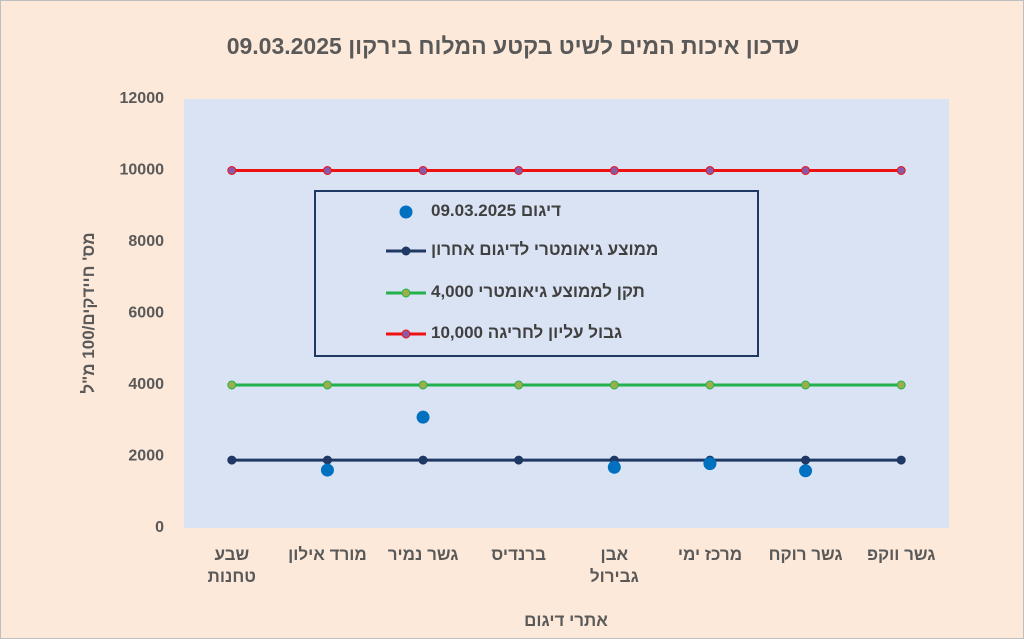 The height and width of the screenshot is (639, 1024). I want to click on x-axis-label: אתרי דיגום, so click(566, 620).